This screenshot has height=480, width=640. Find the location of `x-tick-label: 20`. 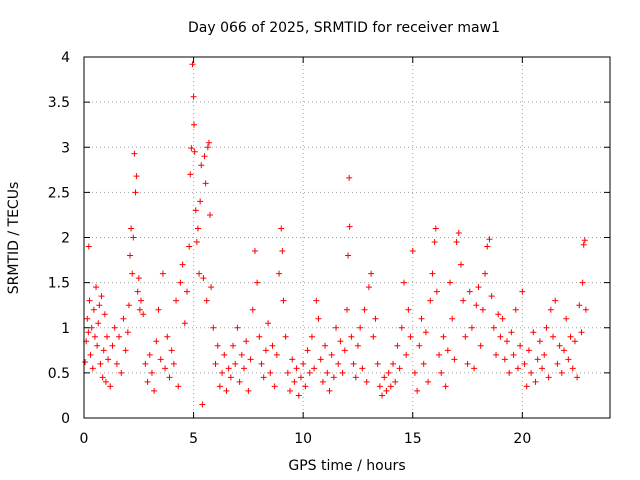

x-tick-label: 20 is located at coordinates (522, 439).